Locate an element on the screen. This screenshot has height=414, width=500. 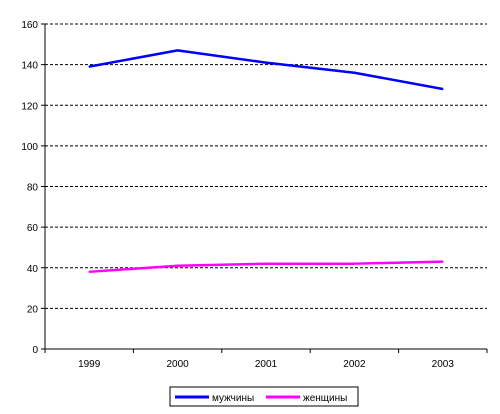
legend-label-0: мужчины is located at coordinates (233, 398).